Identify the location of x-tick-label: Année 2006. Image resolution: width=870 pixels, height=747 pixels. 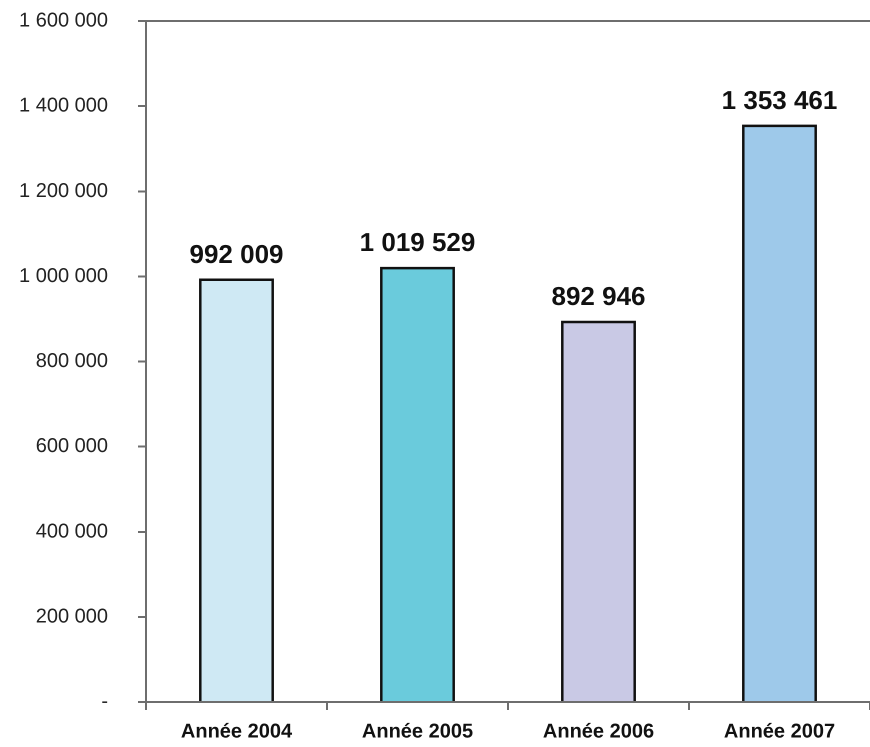
(598, 731).